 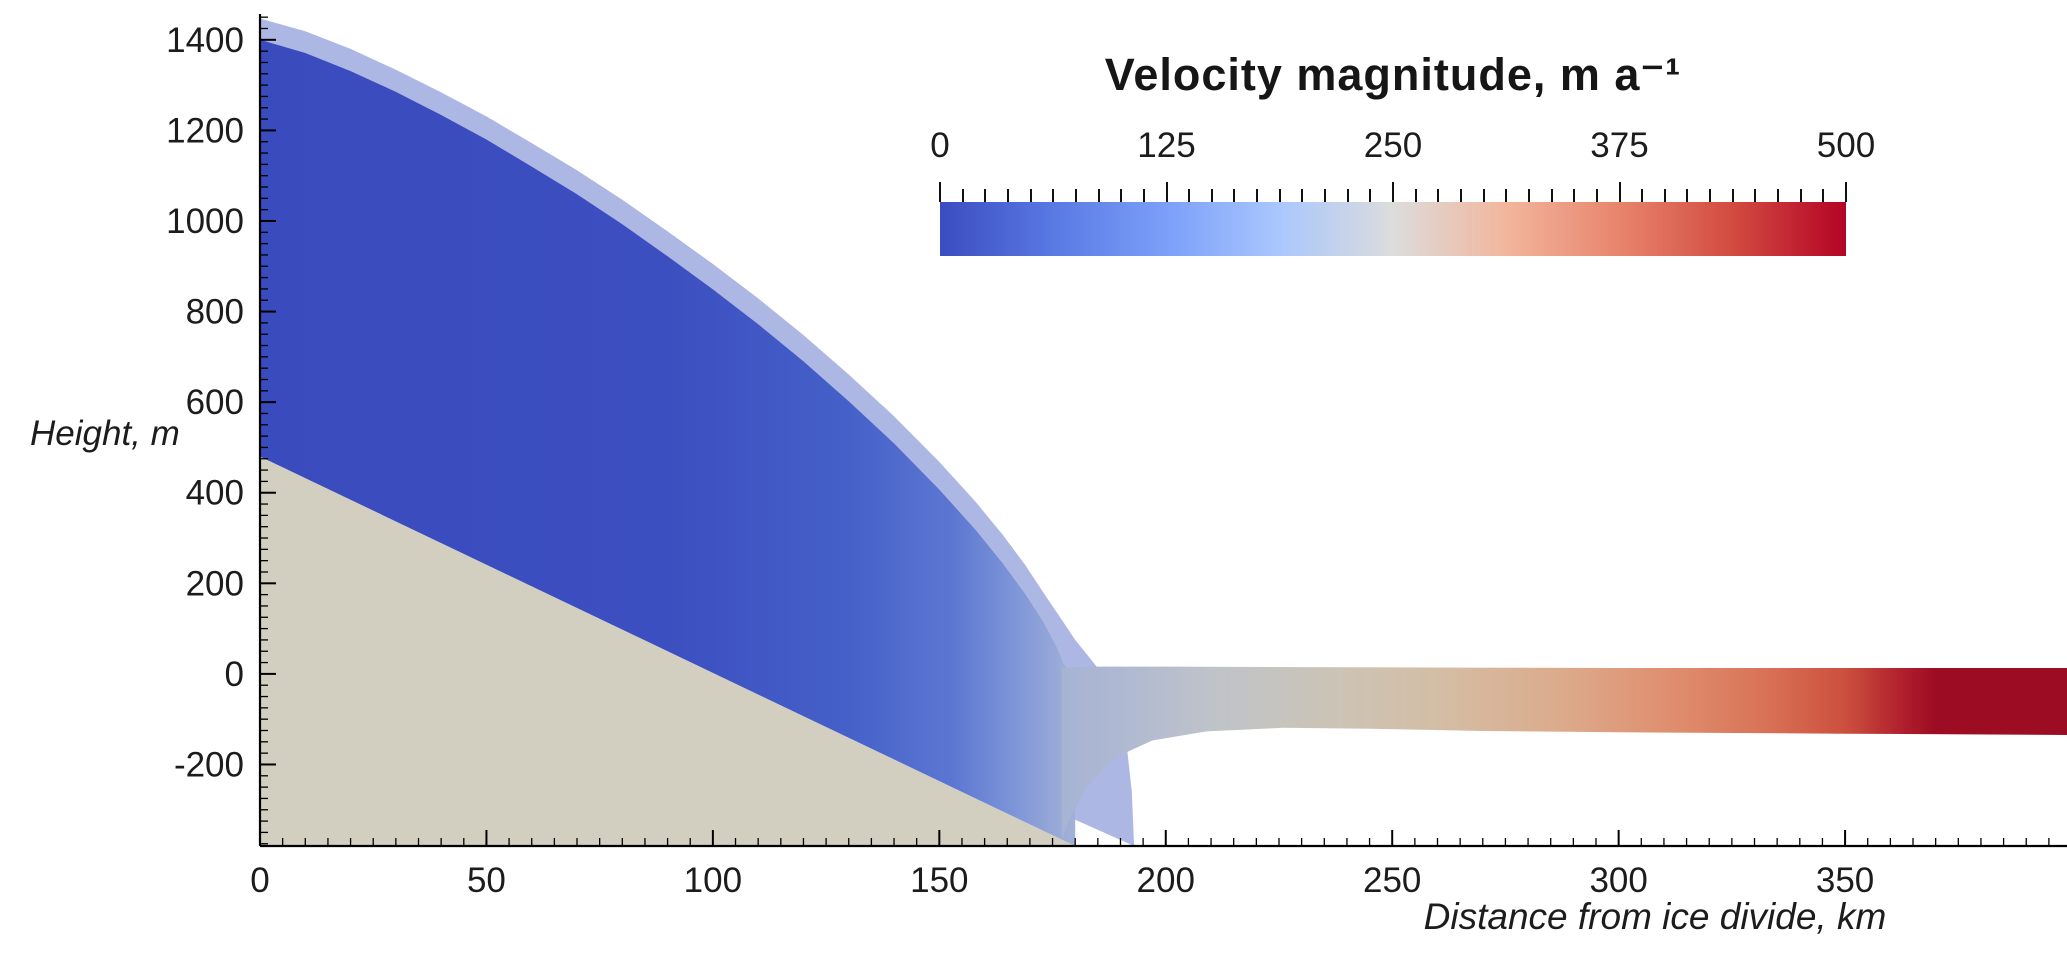 What do you see at coordinates (209, 764) in the screenshot?
I see `y-tick-label: -200` at bounding box center [209, 764].